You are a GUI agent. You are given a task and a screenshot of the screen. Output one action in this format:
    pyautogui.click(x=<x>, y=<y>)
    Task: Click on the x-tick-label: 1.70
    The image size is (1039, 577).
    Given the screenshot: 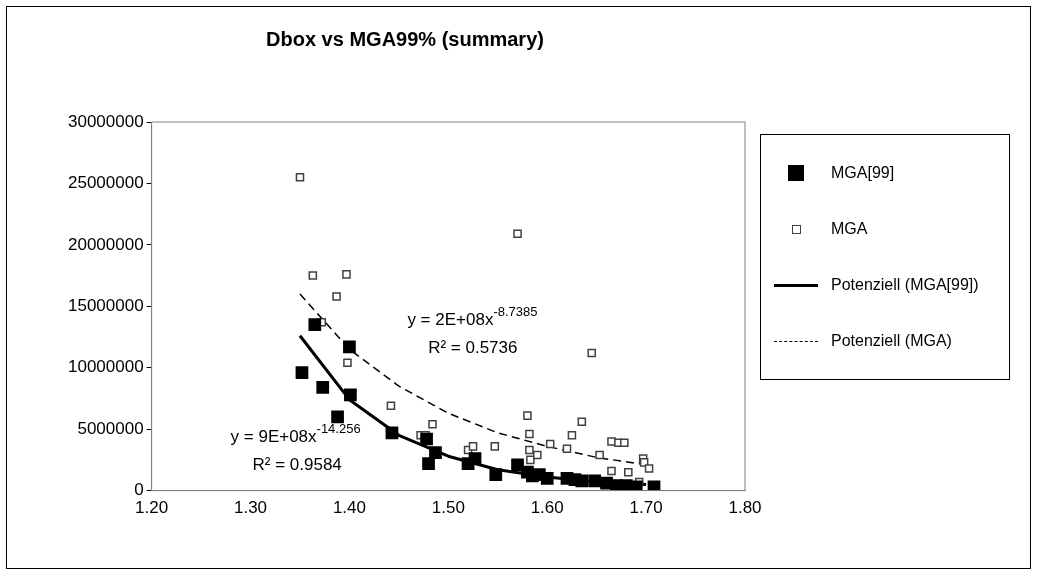 What is the action you would take?
    pyautogui.click(x=646, y=508)
    